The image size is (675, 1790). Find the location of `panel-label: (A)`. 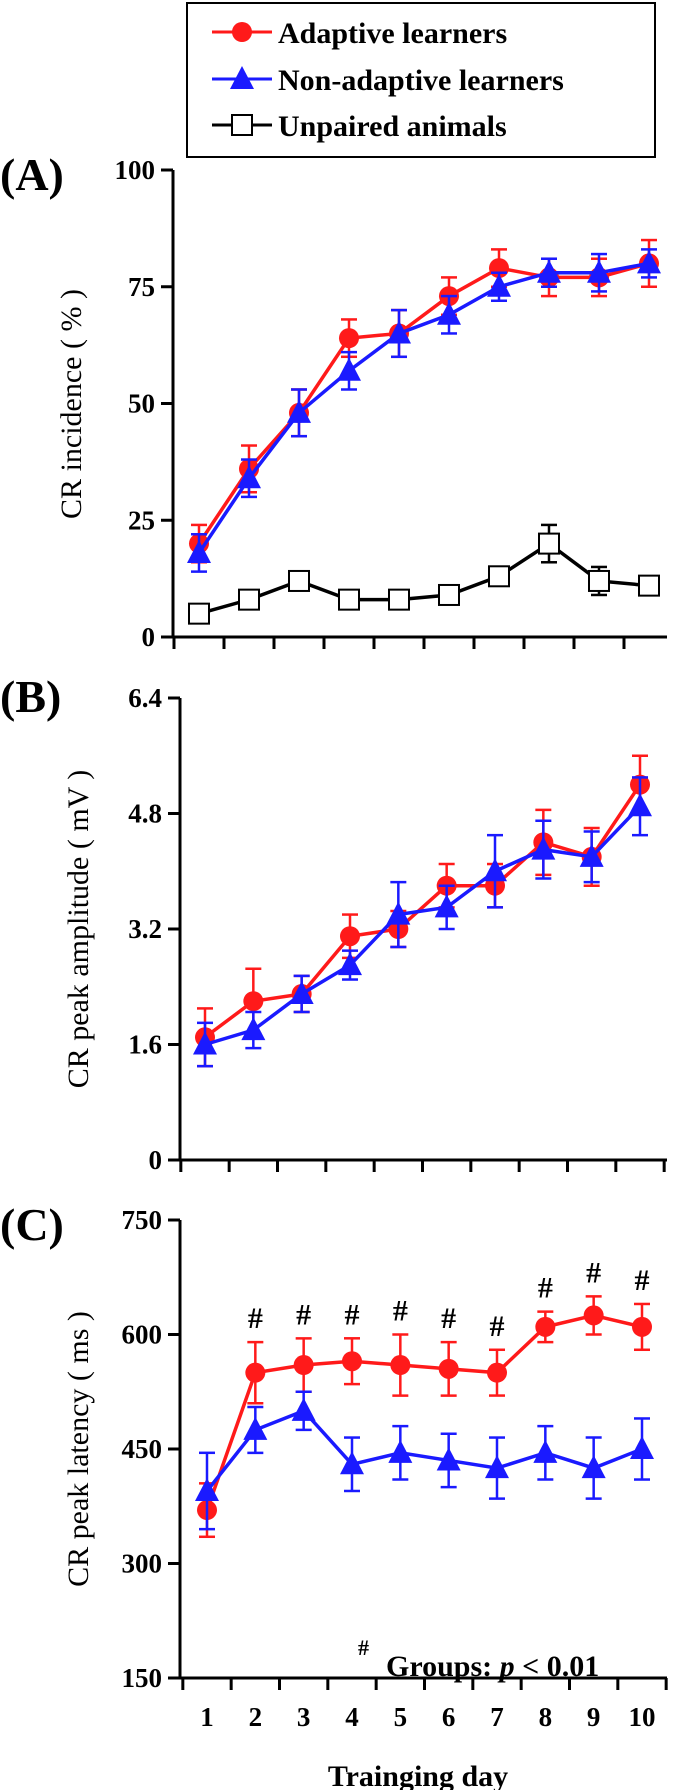

panel-label: (A) is located at coordinates (32, 174).